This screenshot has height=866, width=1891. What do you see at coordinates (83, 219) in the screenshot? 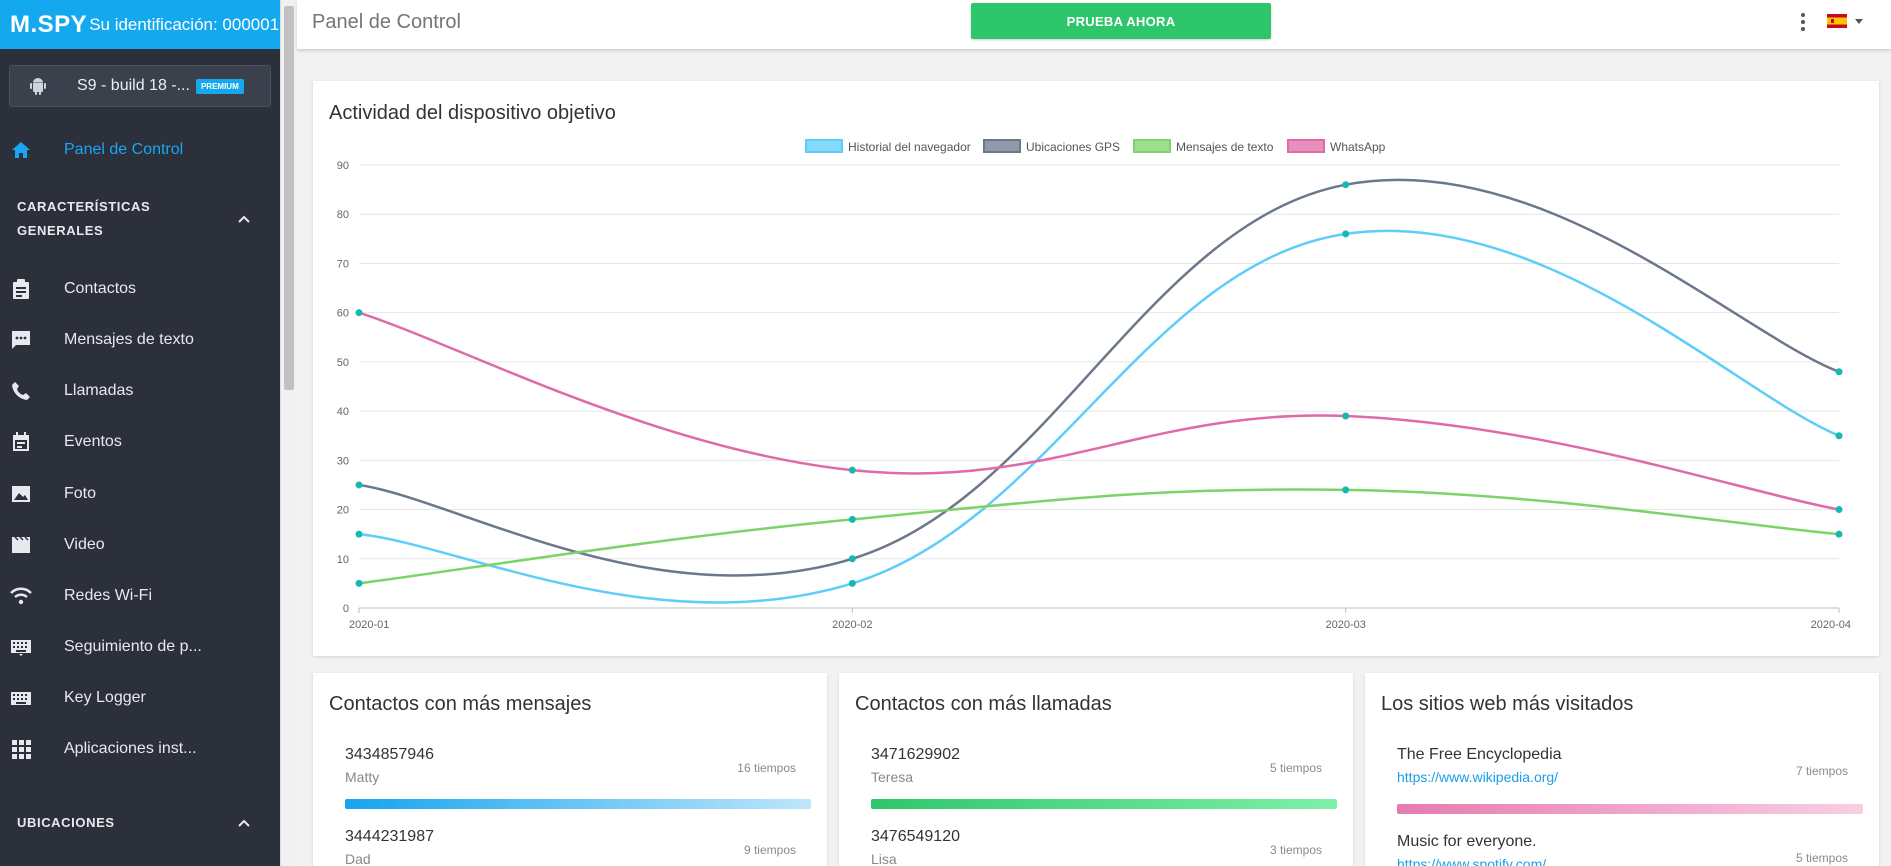
I see `section-caracteristicas-generales: CARACTERÍSTICAS GENERALES` at bounding box center [83, 219].